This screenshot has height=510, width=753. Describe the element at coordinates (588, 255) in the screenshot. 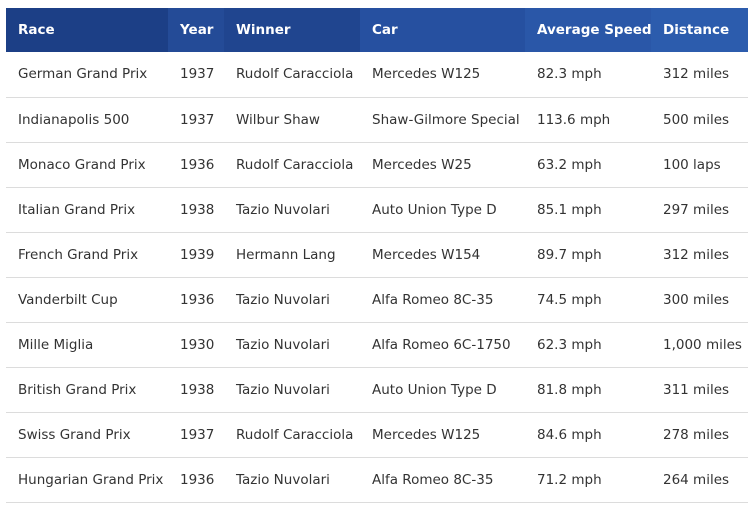

I see `cell-average-speed: 89.7 mph` at that location.